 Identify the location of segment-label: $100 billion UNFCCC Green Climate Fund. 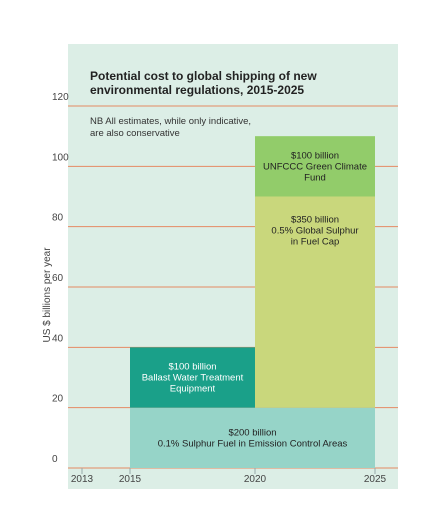
(315, 166).